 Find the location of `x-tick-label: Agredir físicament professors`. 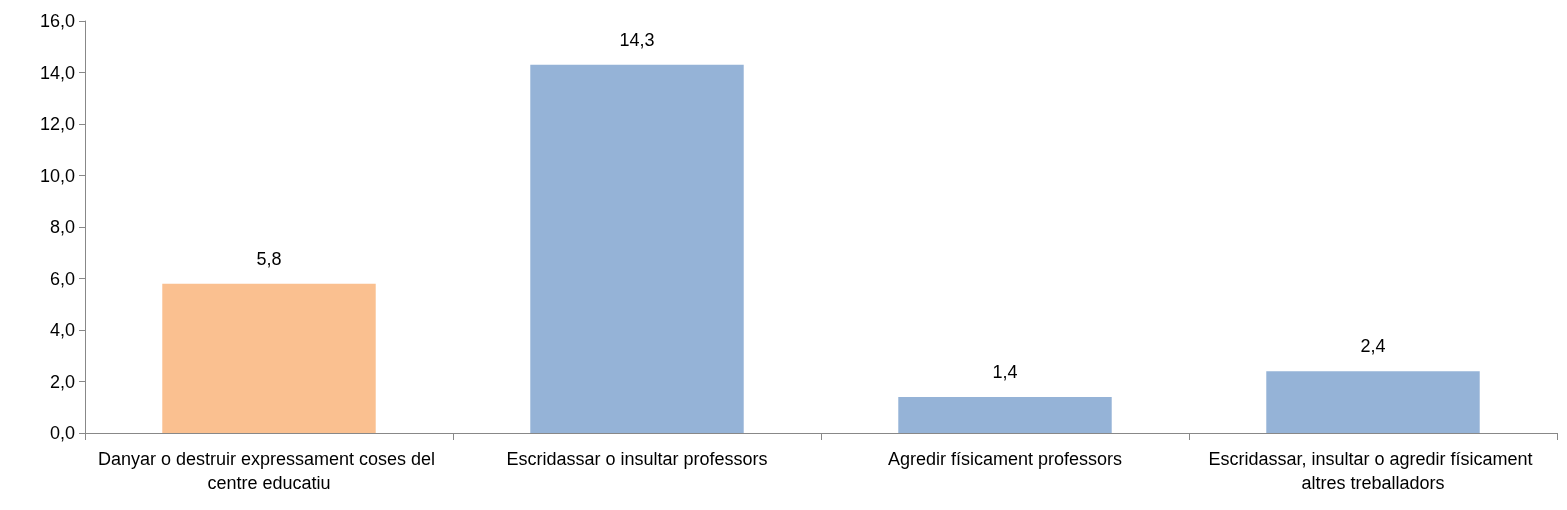

x-tick-label: Agredir físicament professors is located at coordinates (1005, 459).